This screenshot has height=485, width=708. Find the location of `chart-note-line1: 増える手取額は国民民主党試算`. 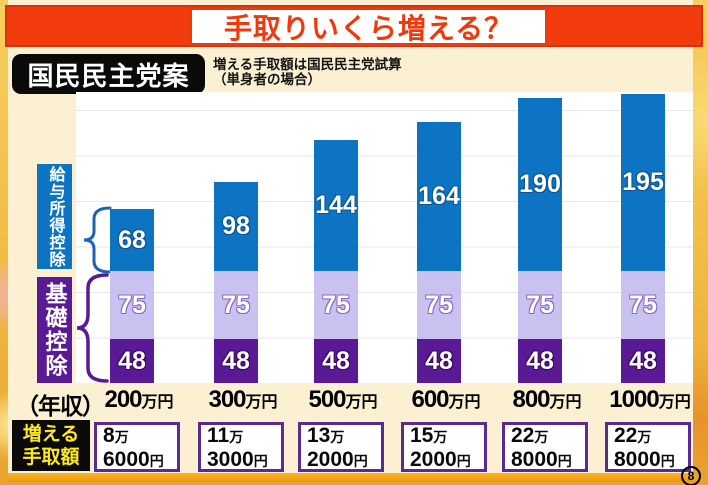

chart-note-line1: 増える手取額は国民民主党試算 is located at coordinates (307, 64).